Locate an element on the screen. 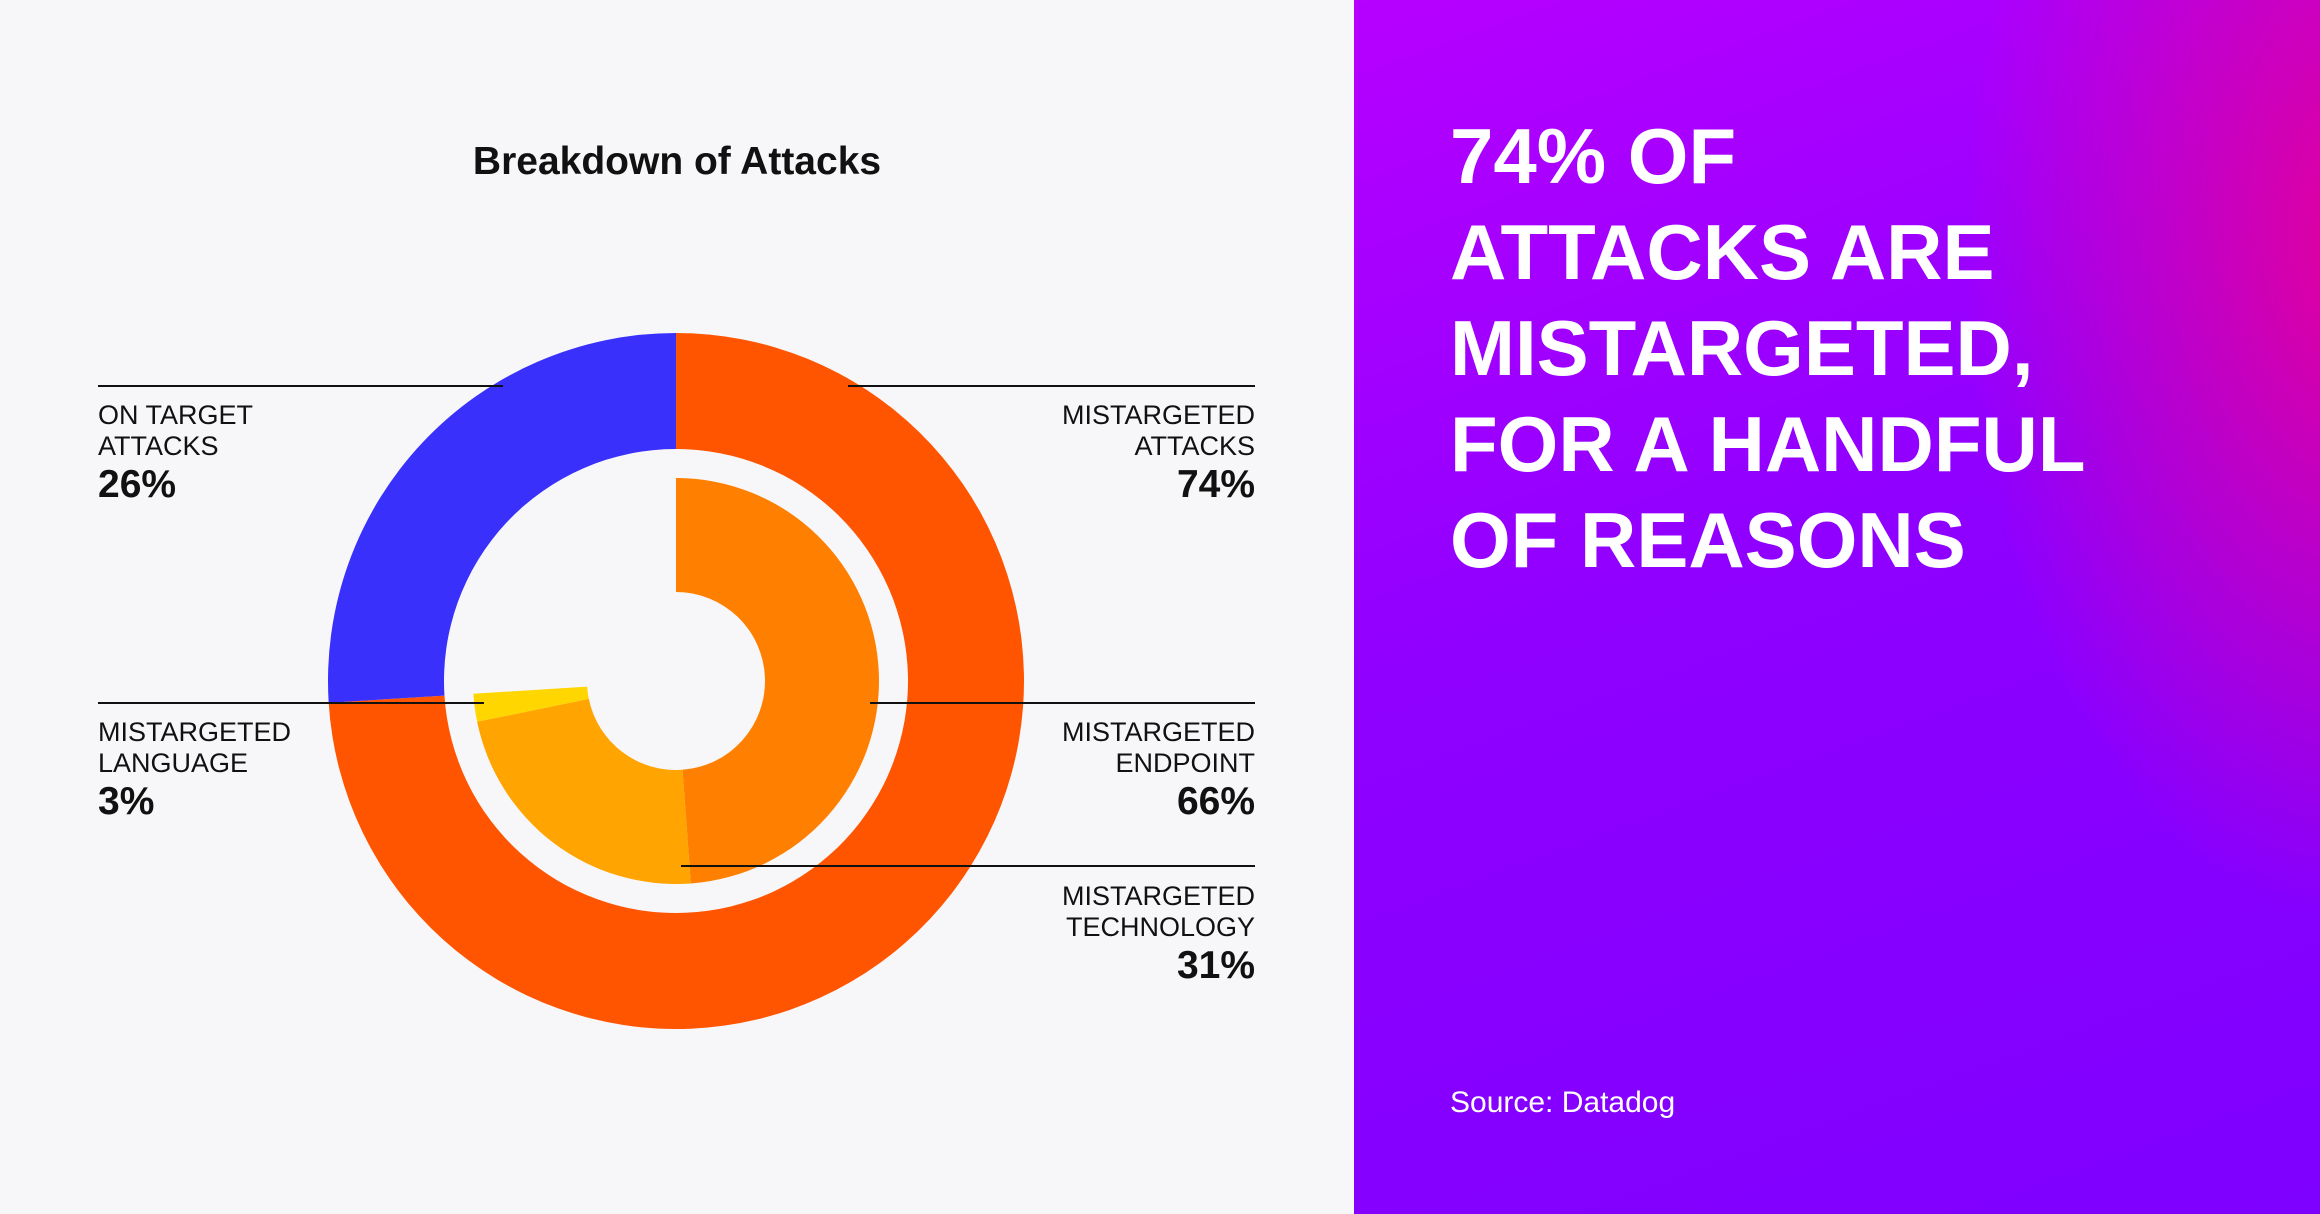 Image resolution: width=2320 pixels, height=1214 pixels. segment-name: MISTARGETED ENDPOINT is located at coordinates (1158, 747).